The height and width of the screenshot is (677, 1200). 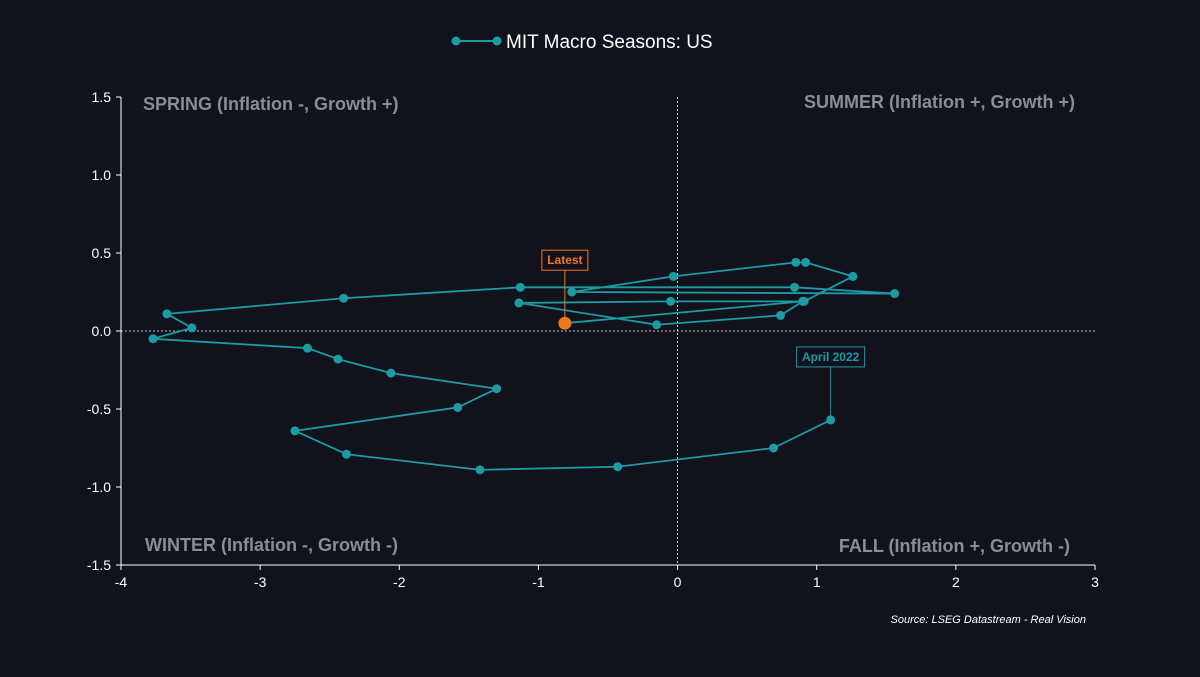 What do you see at coordinates (678, 582) in the screenshot?
I see `x-tick-label: 0` at bounding box center [678, 582].